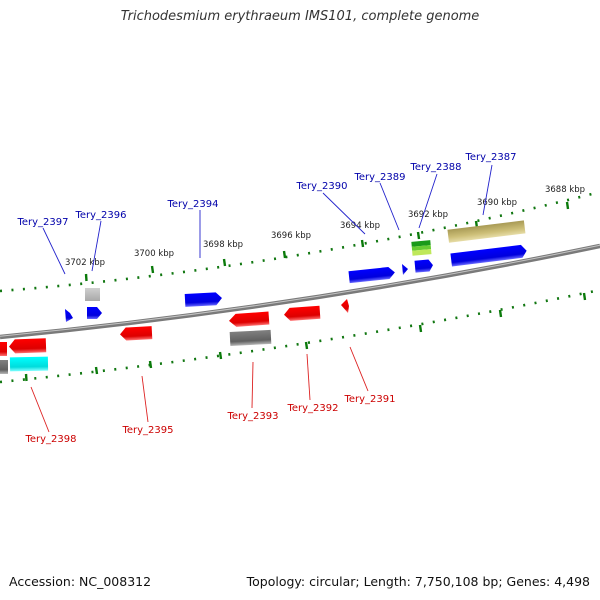 This screenshot has height=600, width=600. What do you see at coordinates (321, 186) in the screenshot?
I see `gene-label-tery-2390: Tery_2390` at bounding box center [321, 186].